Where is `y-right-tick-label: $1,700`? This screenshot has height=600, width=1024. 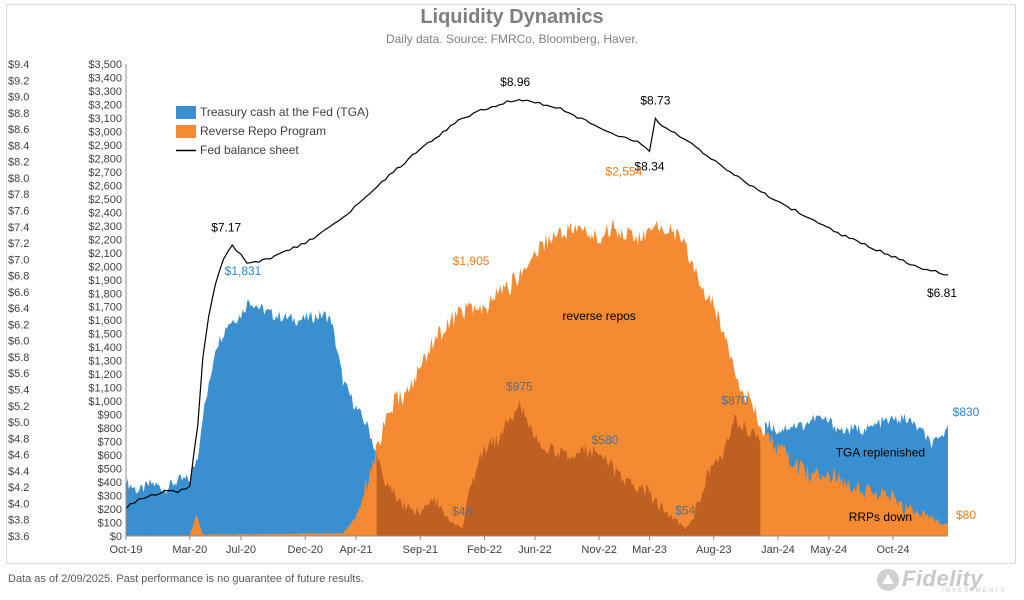
y-right-tick-label: $1,700 is located at coordinates (105, 308).